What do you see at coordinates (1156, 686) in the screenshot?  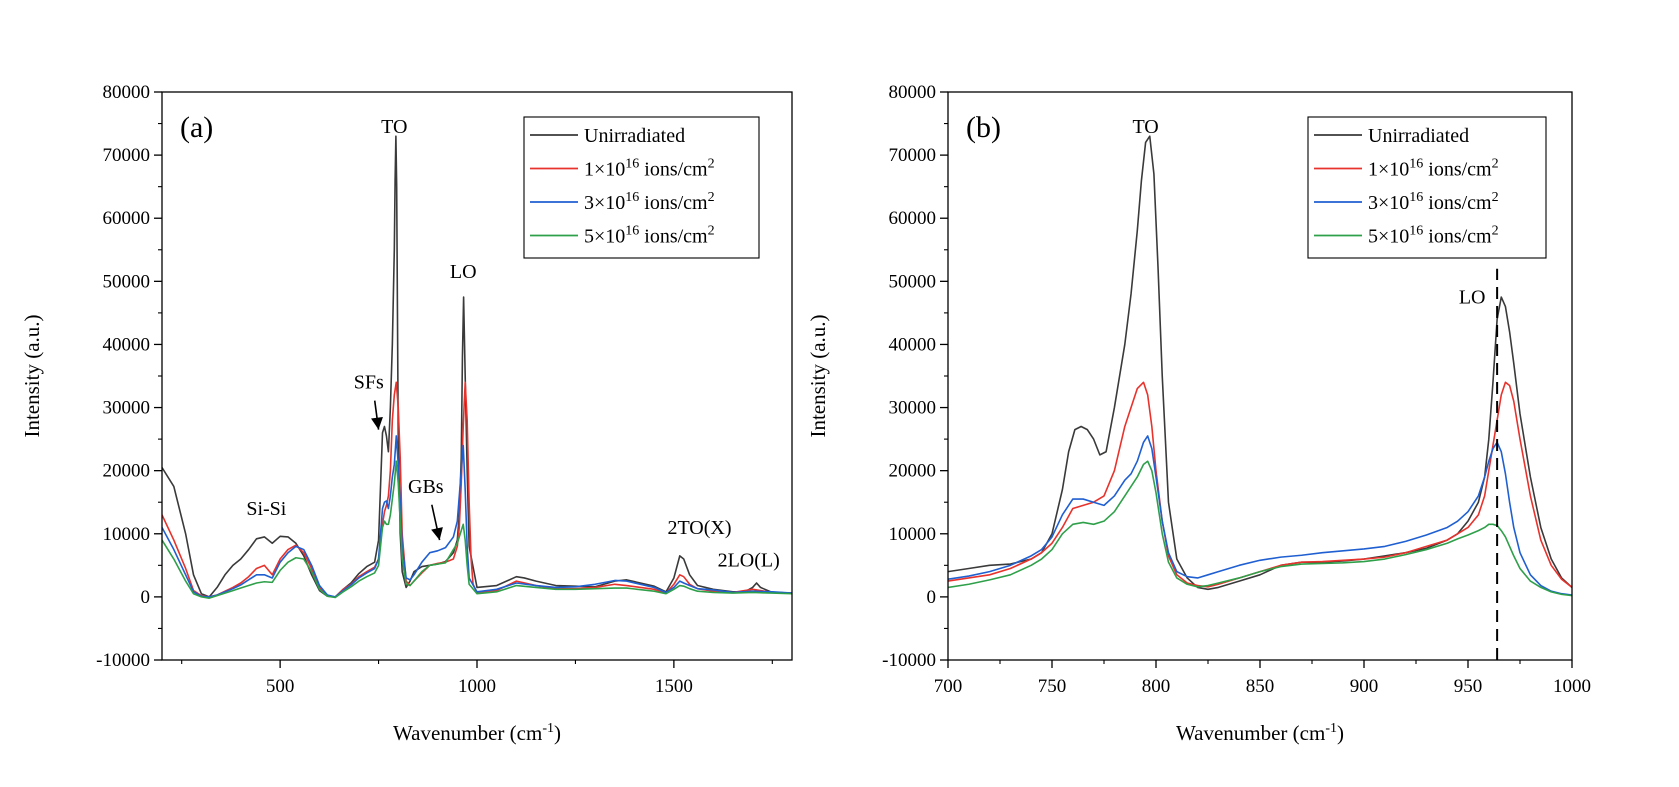 I see `x-tick-label: 800` at bounding box center [1156, 686].